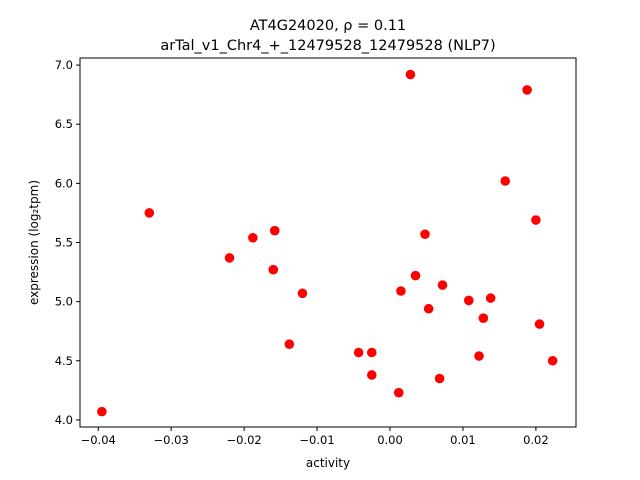 The width and height of the screenshot is (640, 480). What do you see at coordinates (64, 361) in the screenshot?
I see `y-tick-label-1: 4.5` at bounding box center [64, 361].